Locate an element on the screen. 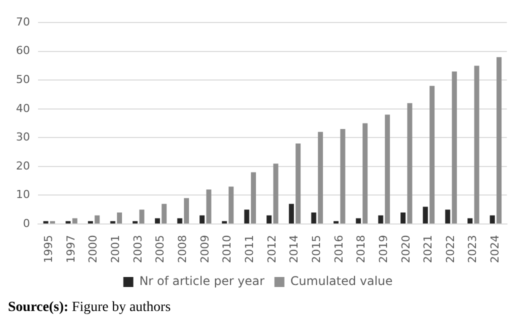 The width and height of the screenshot is (520, 331). x-tick-label: 2005 is located at coordinates (160, 249).